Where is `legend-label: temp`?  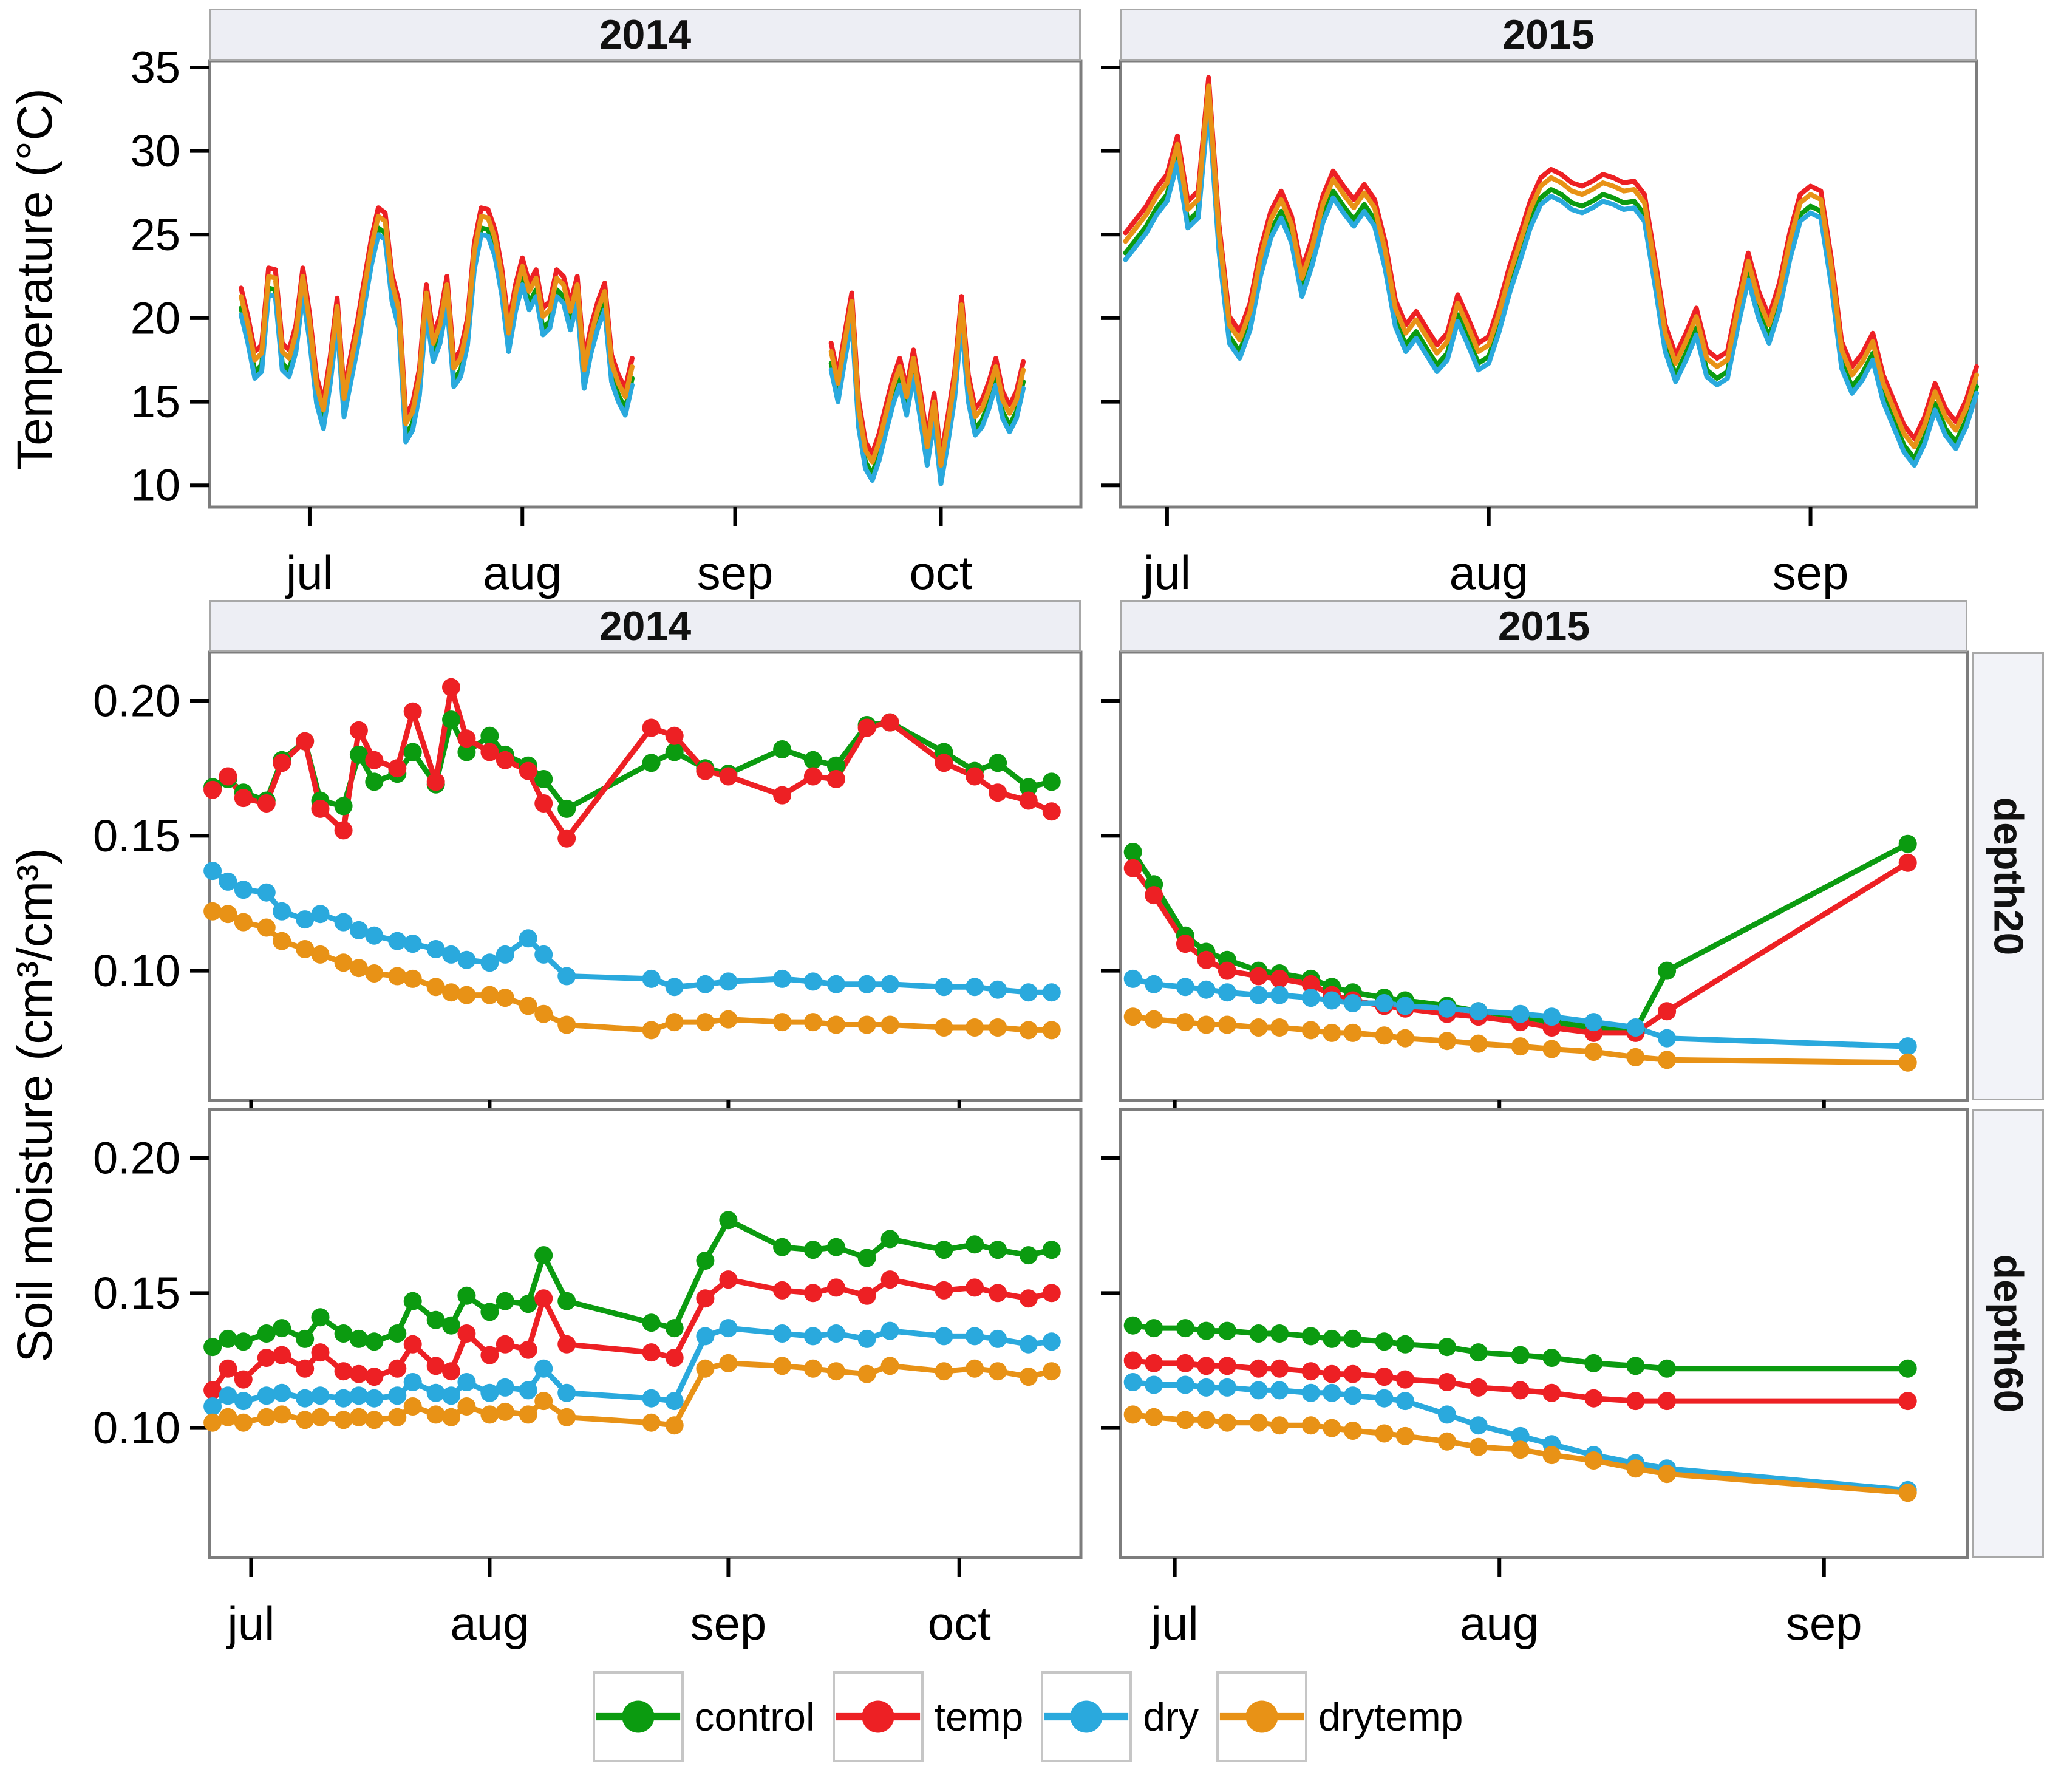 legend-label: temp is located at coordinates (979, 1716).